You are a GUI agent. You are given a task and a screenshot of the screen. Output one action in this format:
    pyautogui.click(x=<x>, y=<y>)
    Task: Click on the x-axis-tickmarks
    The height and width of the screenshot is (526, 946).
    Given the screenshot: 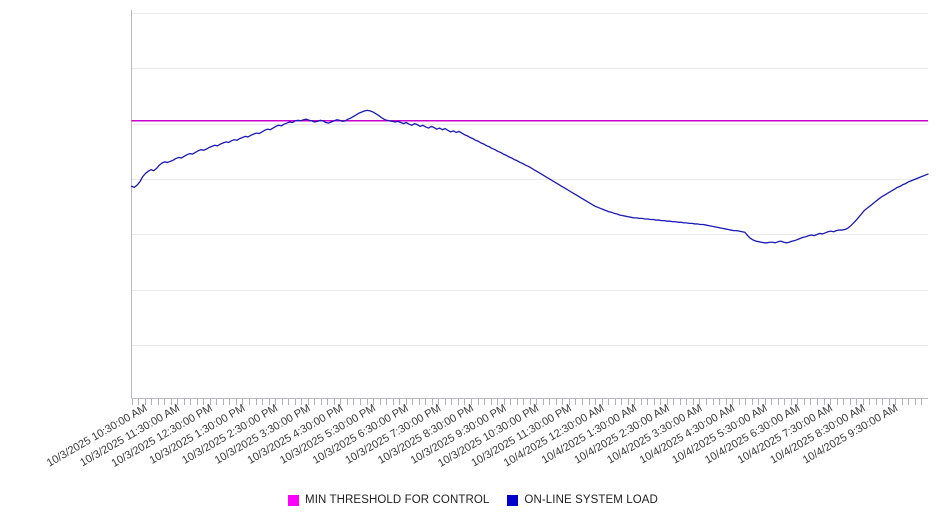 What is the action you would take?
    pyautogui.click(x=527, y=402)
    